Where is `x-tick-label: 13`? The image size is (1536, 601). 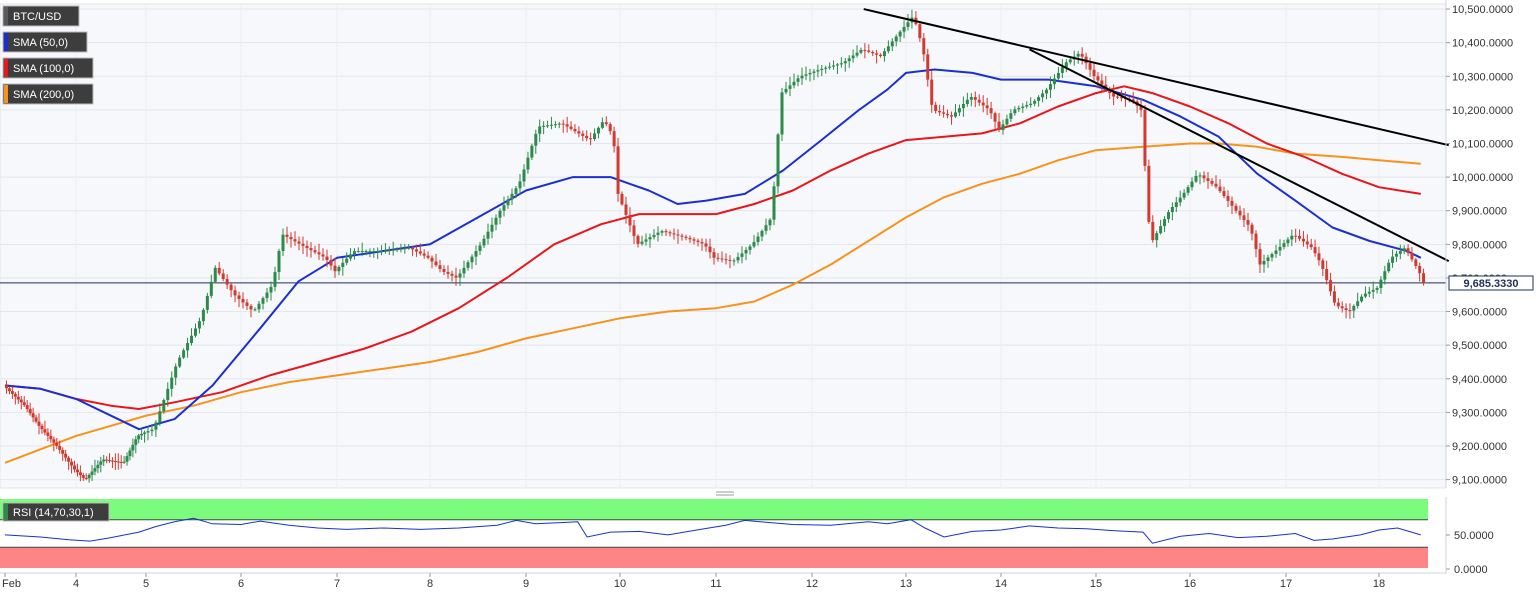 x-tick-label: 13 is located at coordinates (906, 584).